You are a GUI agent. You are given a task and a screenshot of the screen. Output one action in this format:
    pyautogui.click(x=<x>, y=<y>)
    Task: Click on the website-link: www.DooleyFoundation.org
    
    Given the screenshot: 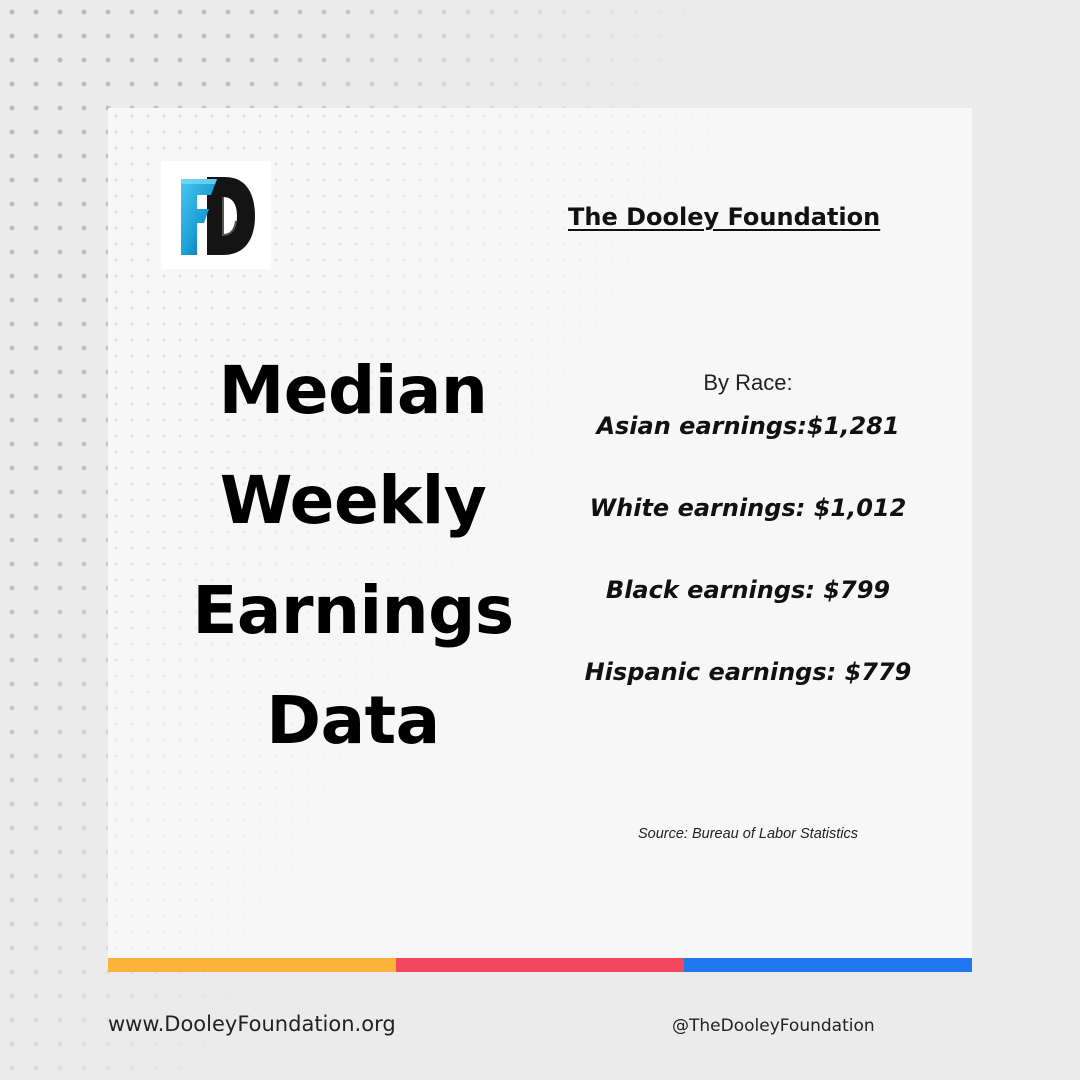 What is the action you would take?
    pyautogui.click(x=252, y=1024)
    